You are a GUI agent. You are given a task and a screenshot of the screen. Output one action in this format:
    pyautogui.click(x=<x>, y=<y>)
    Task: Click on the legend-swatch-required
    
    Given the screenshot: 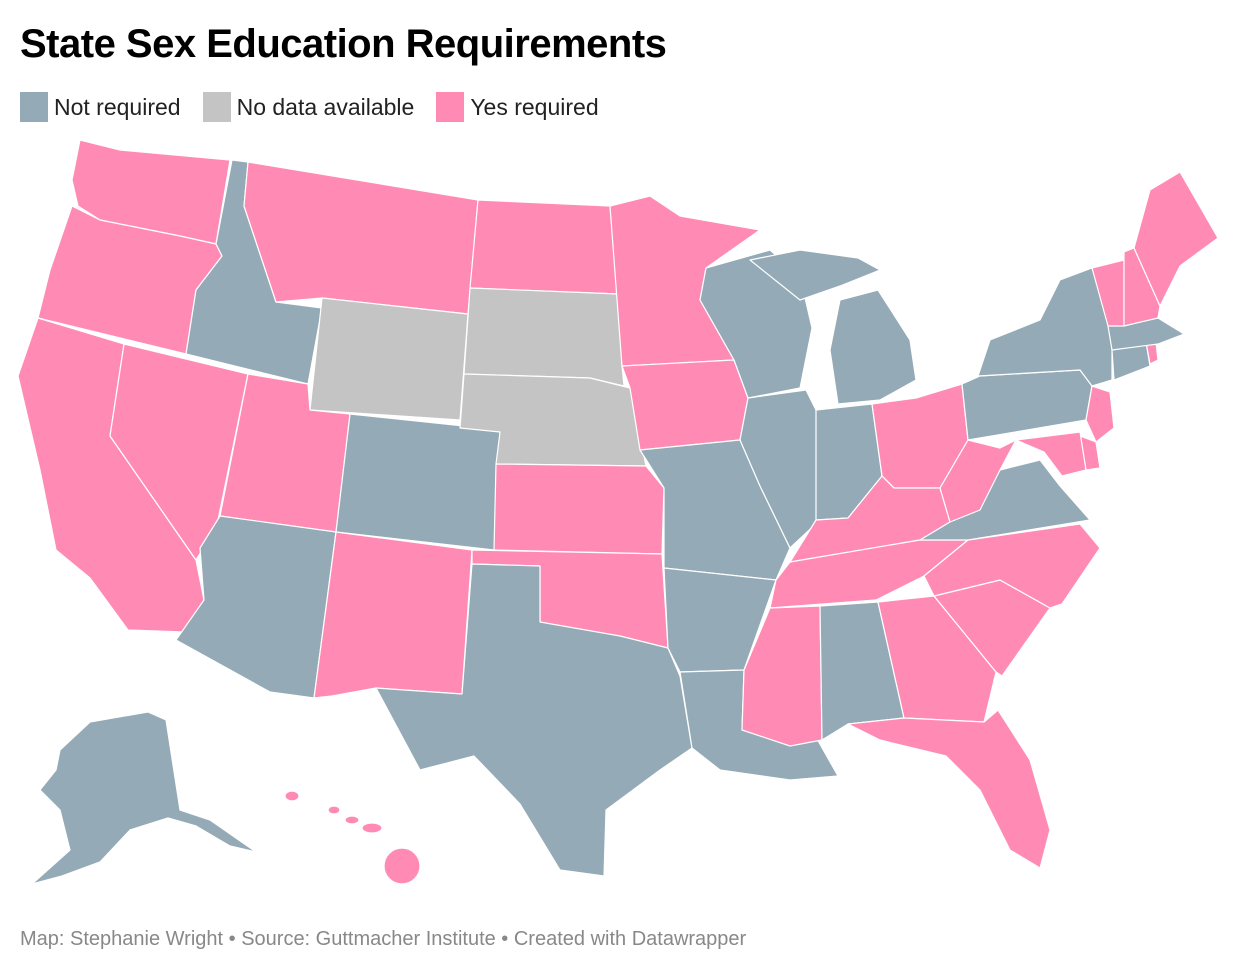 What is the action you would take?
    pyautogui.click(x=450, y=107)
    